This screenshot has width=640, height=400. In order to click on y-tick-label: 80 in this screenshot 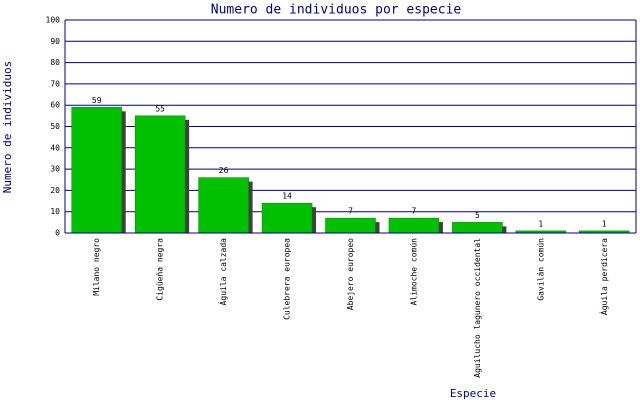, I will do `click(55, 62)`.